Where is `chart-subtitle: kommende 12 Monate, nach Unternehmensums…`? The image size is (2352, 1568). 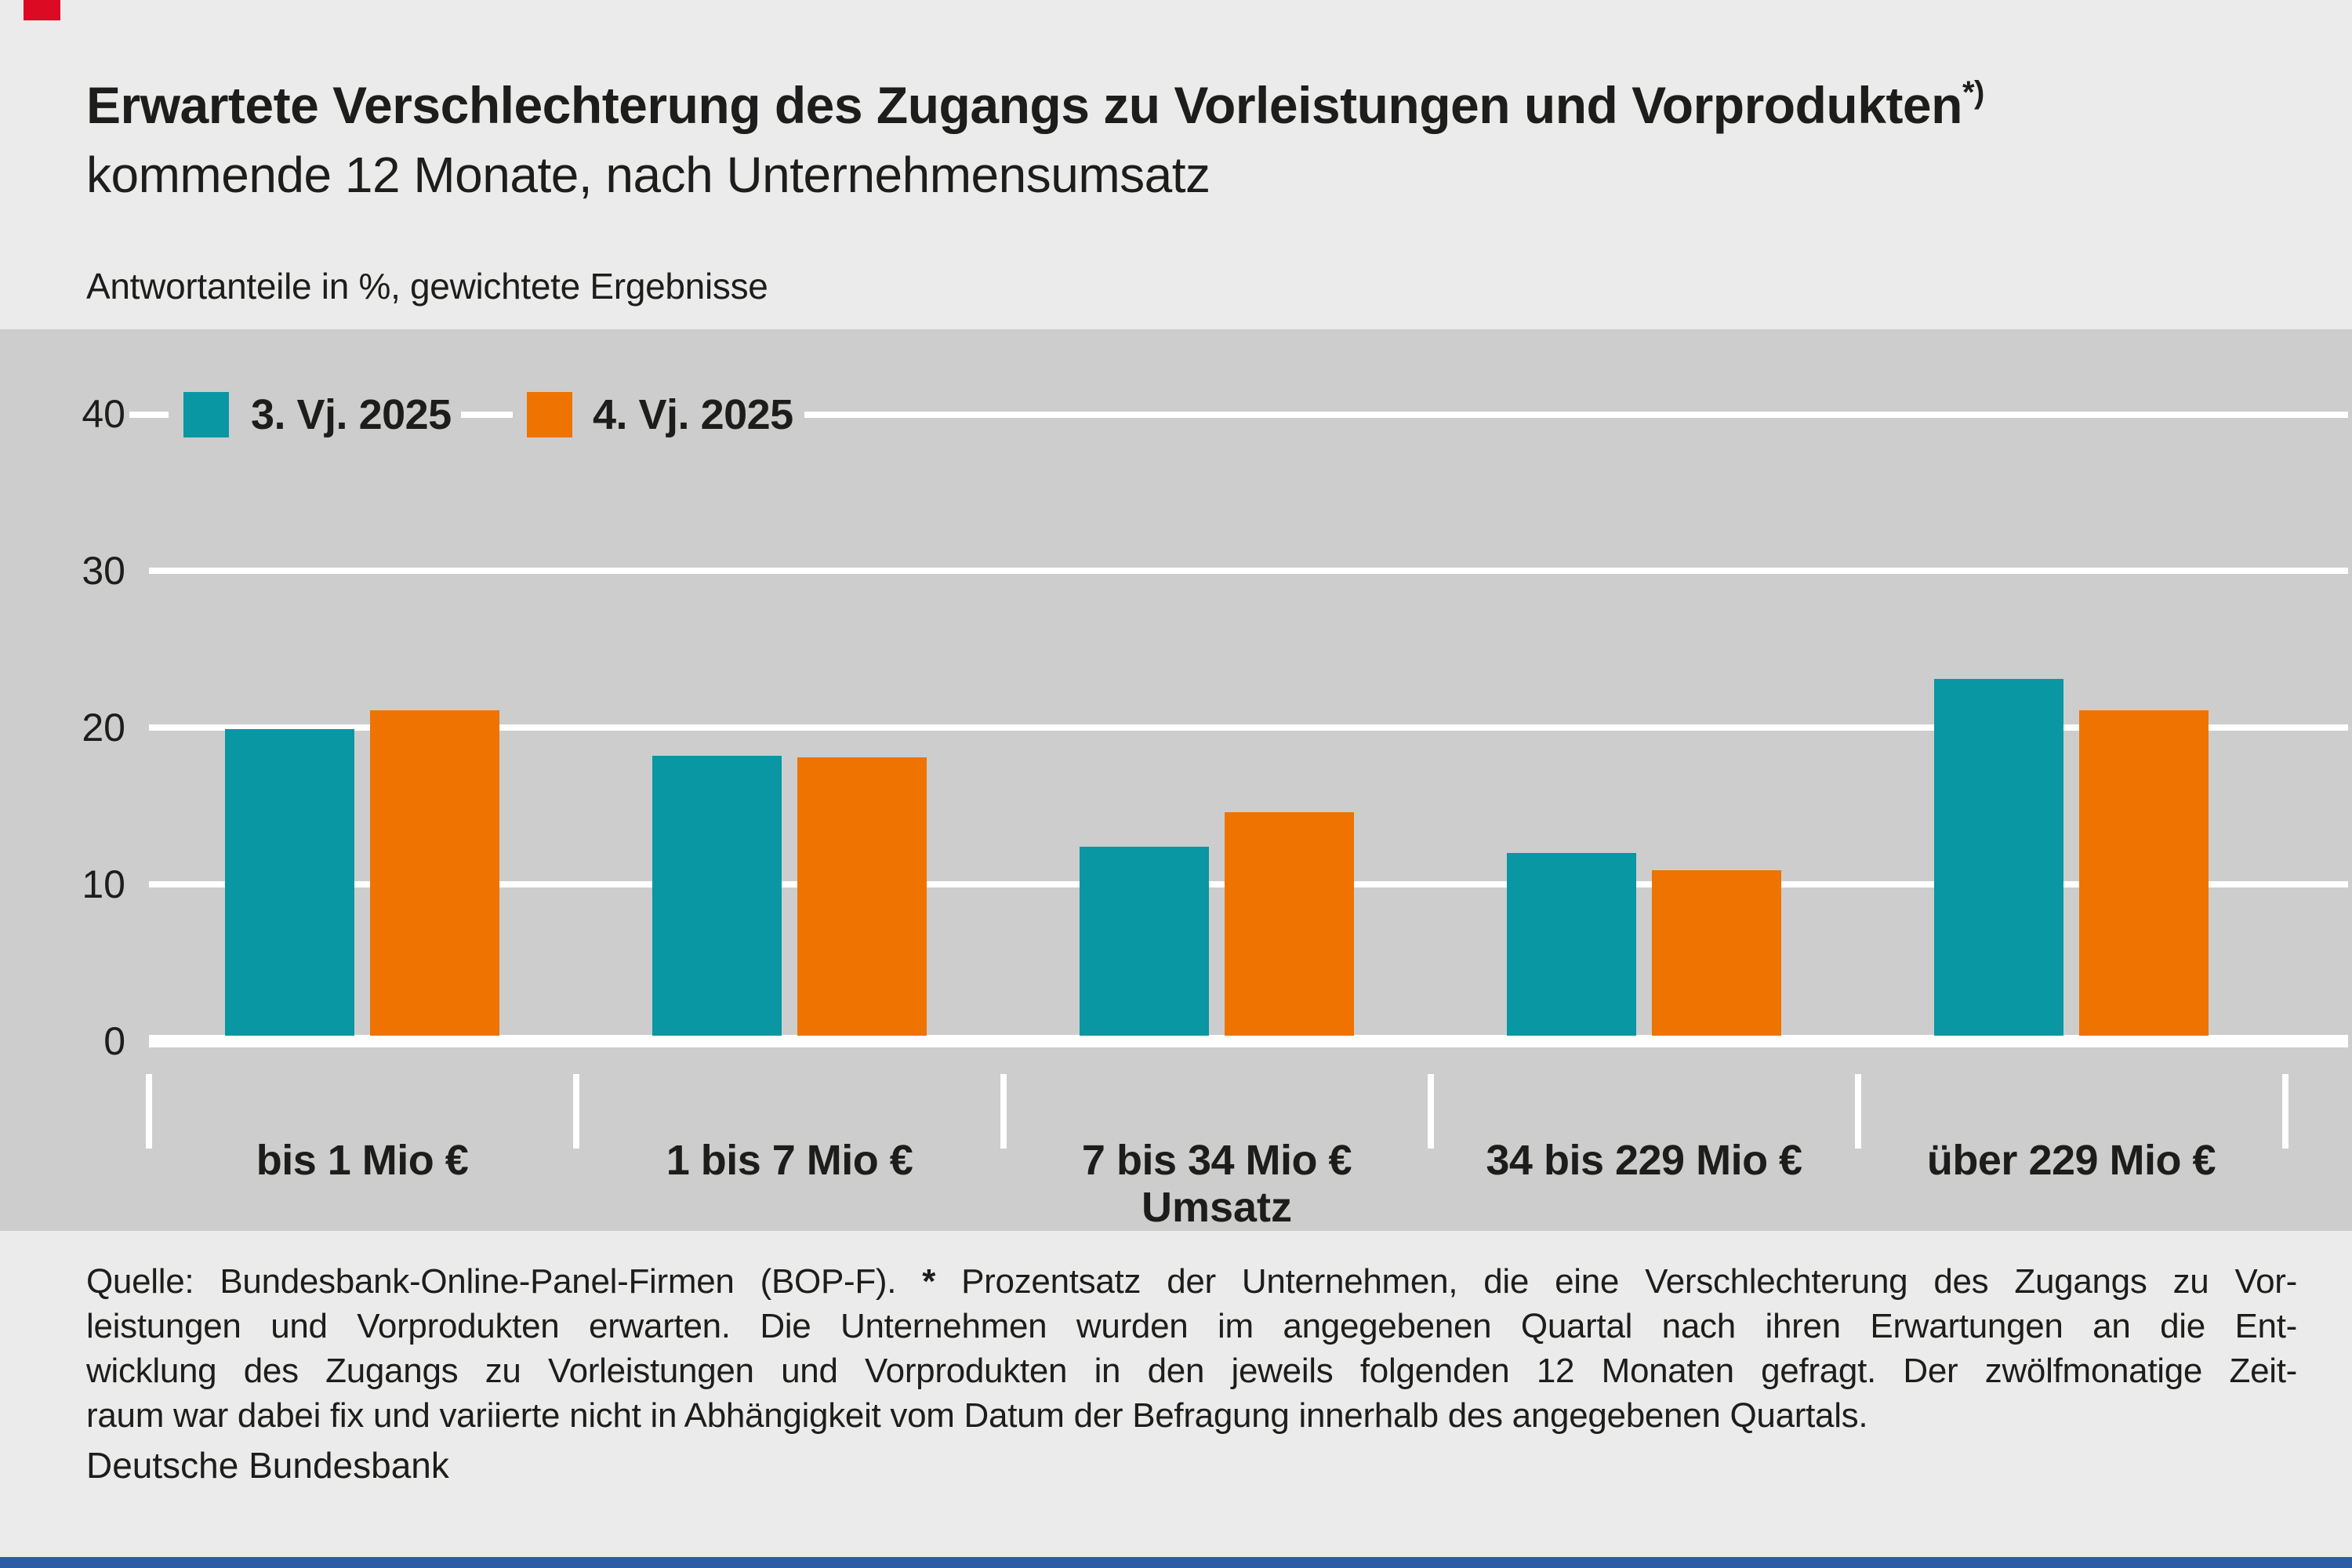
chart-subtitle: kommende 12 Monate, nach Unternehmensums… is located at coordinates (648, 175).